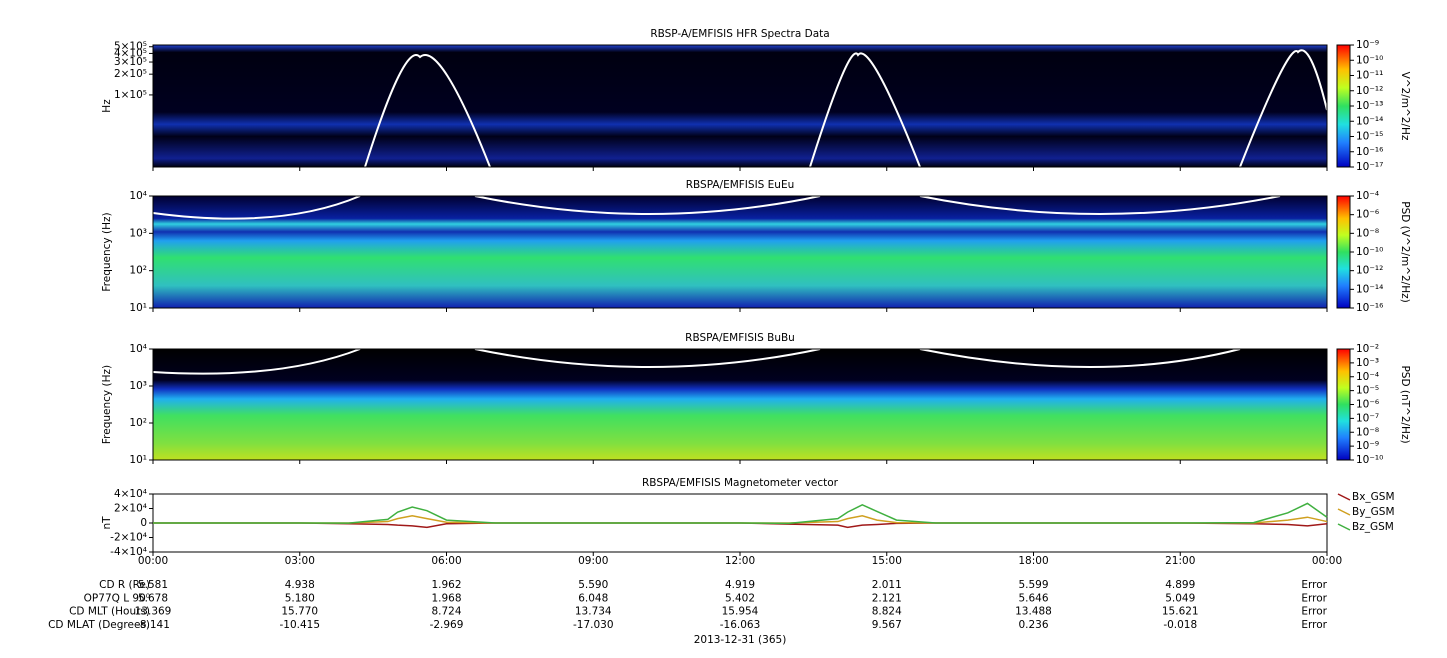 Image resolution: width=1447 pixels, height=658 pixels. Describe the element at coordinates (138, 349) in the screenshot. I see `y-tick-label: 10⁴` at that location.